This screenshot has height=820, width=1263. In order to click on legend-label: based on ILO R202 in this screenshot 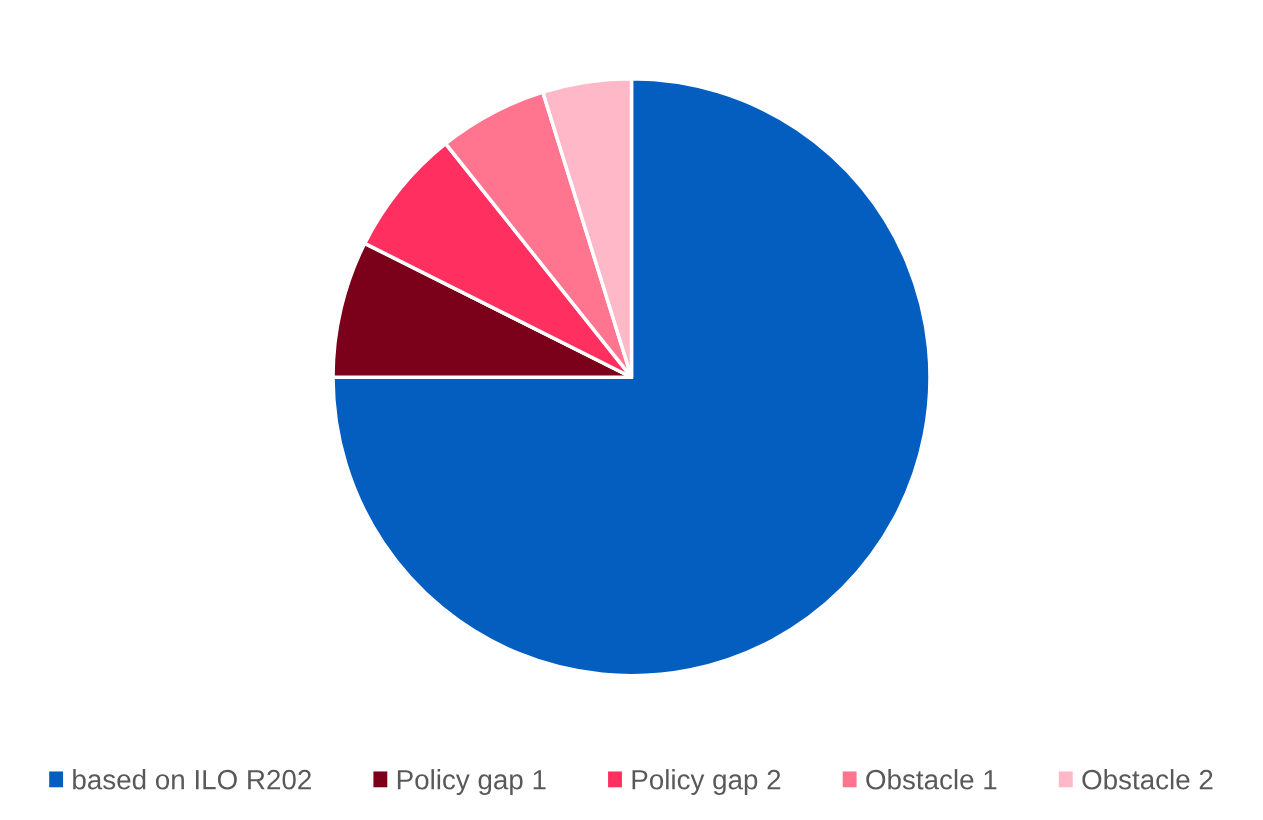, I will do `click(192, 779)`.